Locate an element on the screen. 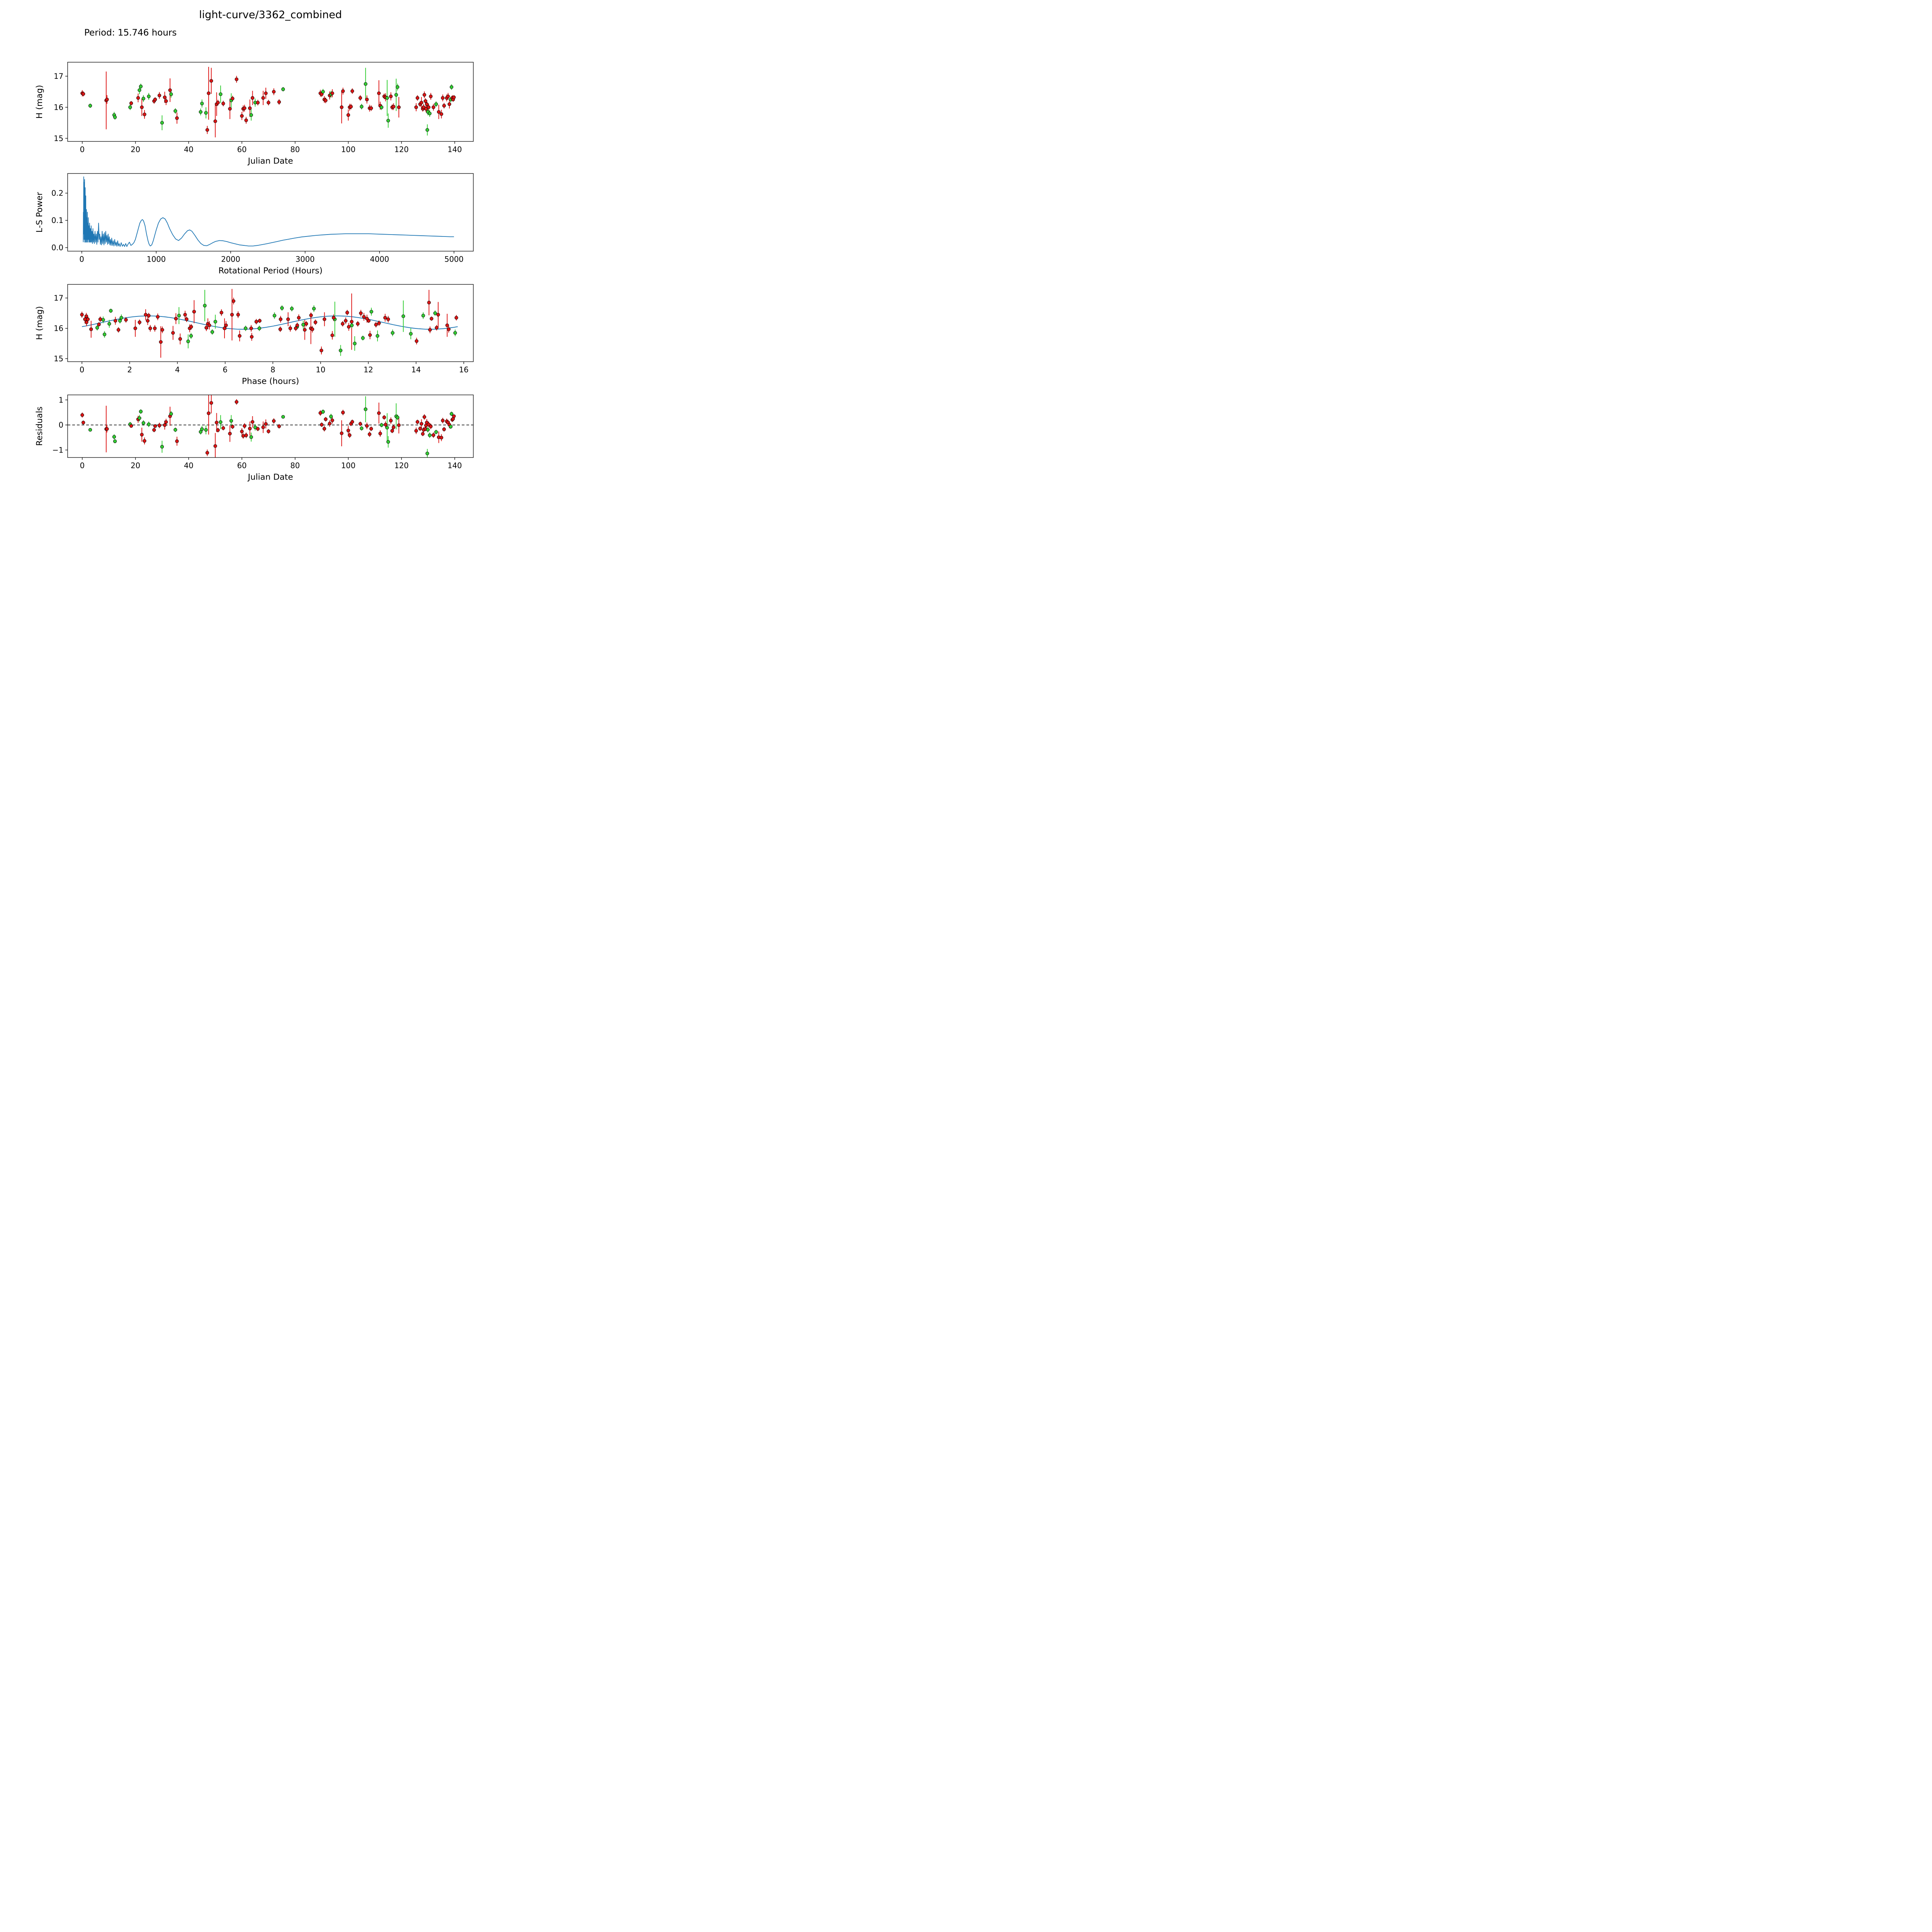 The image size is (1932, 1932). x-tick-label: 120 is located at coordinates (401, 466).